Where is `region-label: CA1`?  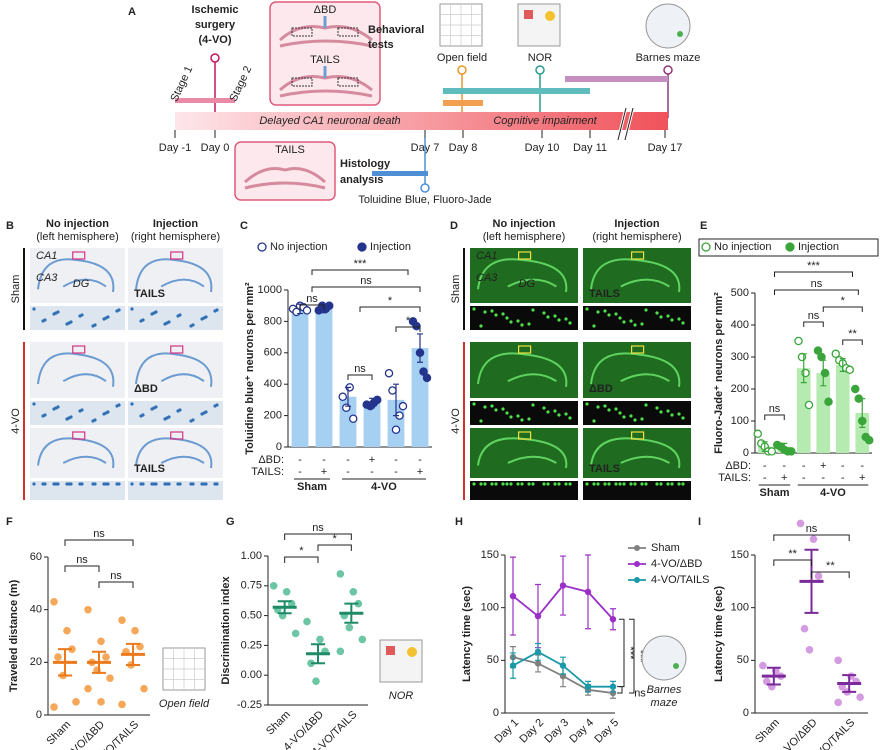 region-label: CA1 is located at coordinates (46, 256).